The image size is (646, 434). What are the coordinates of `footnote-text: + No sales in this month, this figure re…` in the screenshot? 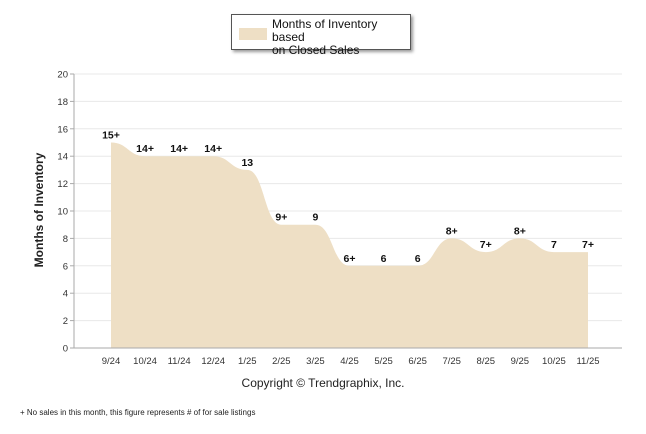 It's located at (138, 412).